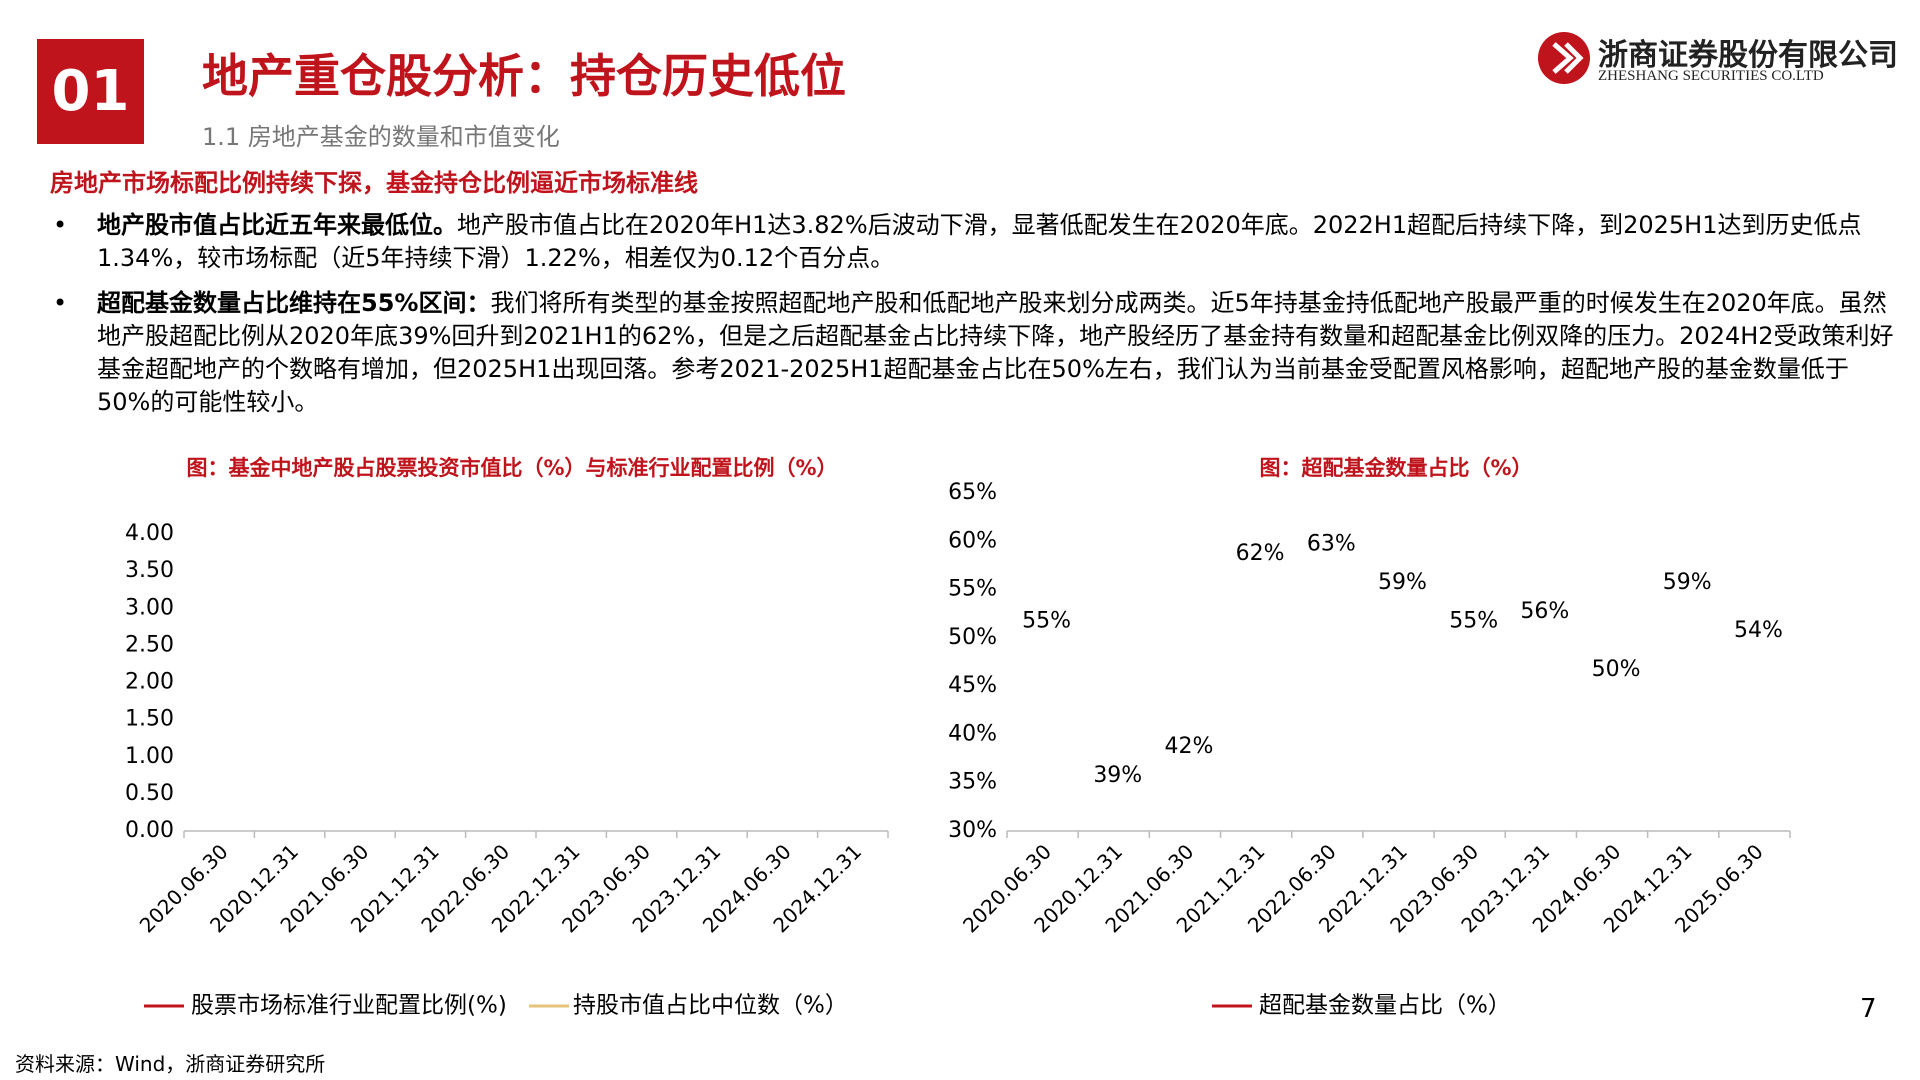 This screenshot has height=1080, width=1920. I want to click on y-tick-label: 40%, so click(972, 733).